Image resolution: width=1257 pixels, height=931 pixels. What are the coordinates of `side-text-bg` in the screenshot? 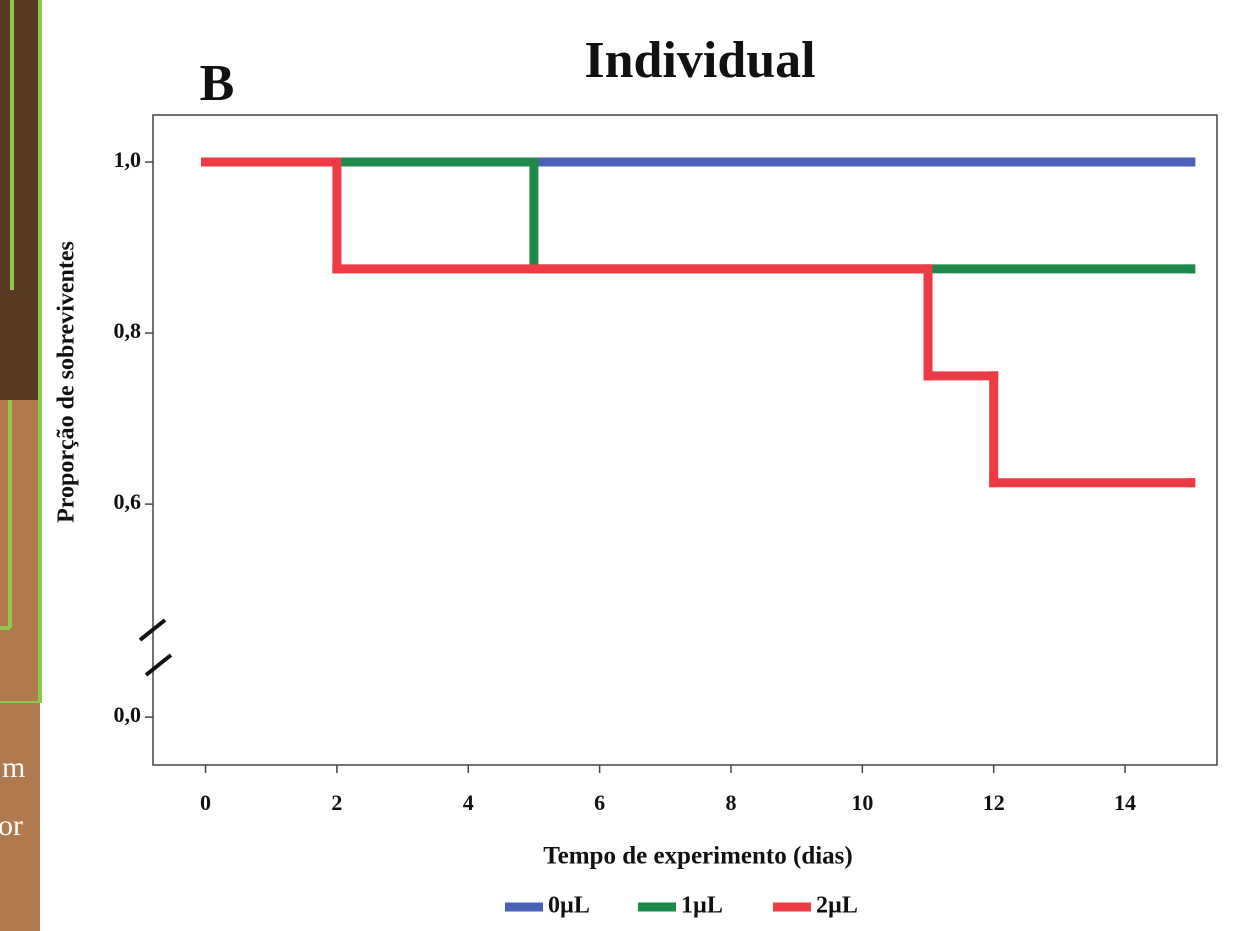 It's located at (20, 817).